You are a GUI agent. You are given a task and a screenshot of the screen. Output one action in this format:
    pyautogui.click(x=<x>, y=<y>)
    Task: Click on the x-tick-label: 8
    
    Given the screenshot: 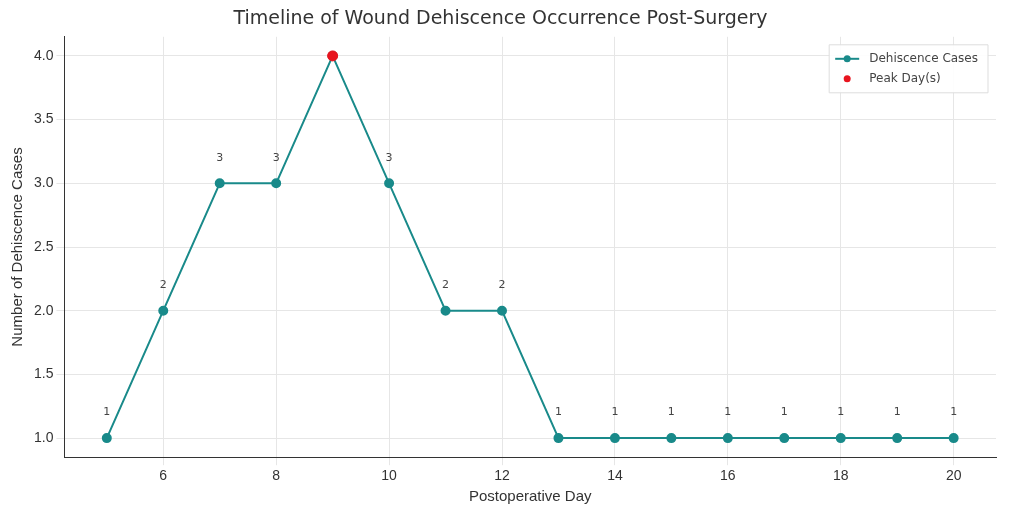 What is the action you would take?
    pyautogui.click(x=276, y=475)
    